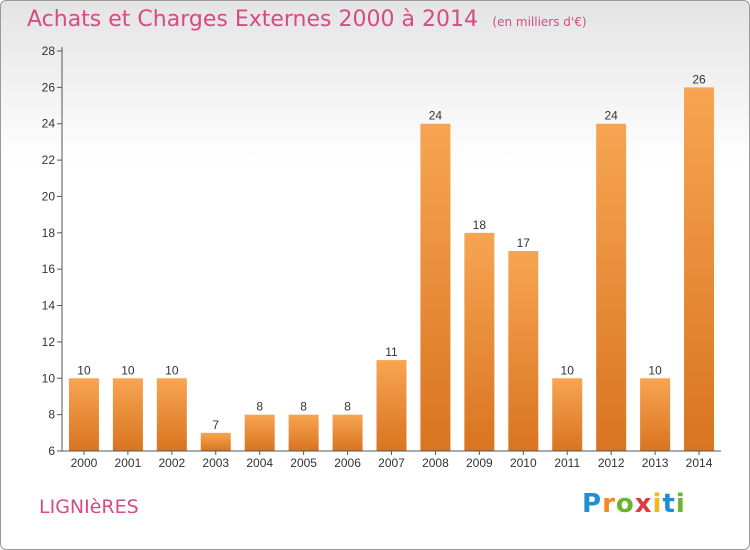 Image resolution: width=750 pixels, height=550 pixels. What do you see at coordinates (699, 79) in the screenshot?
I see `data-label: 26` at bounding box center [699, 79].